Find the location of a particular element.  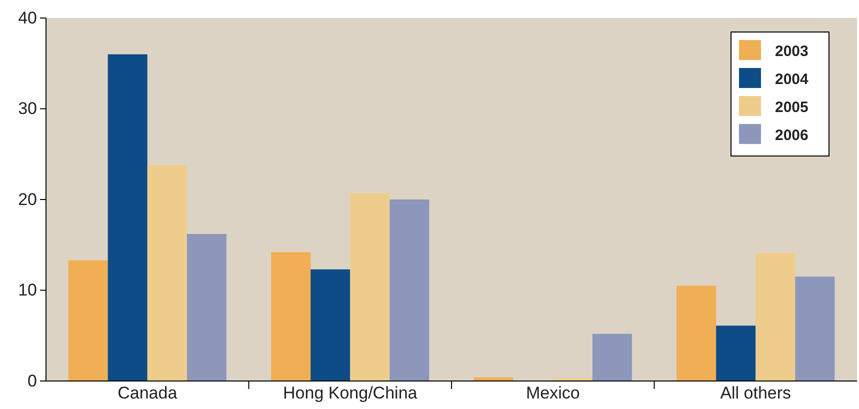

y-tick-label: 40 is located at coordinates (27, 18).